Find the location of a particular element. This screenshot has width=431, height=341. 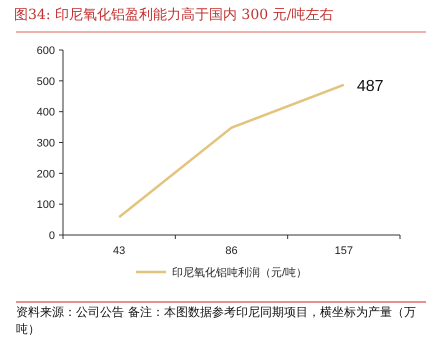

x-tick-label: 157 is located at coordinates (344, 251).